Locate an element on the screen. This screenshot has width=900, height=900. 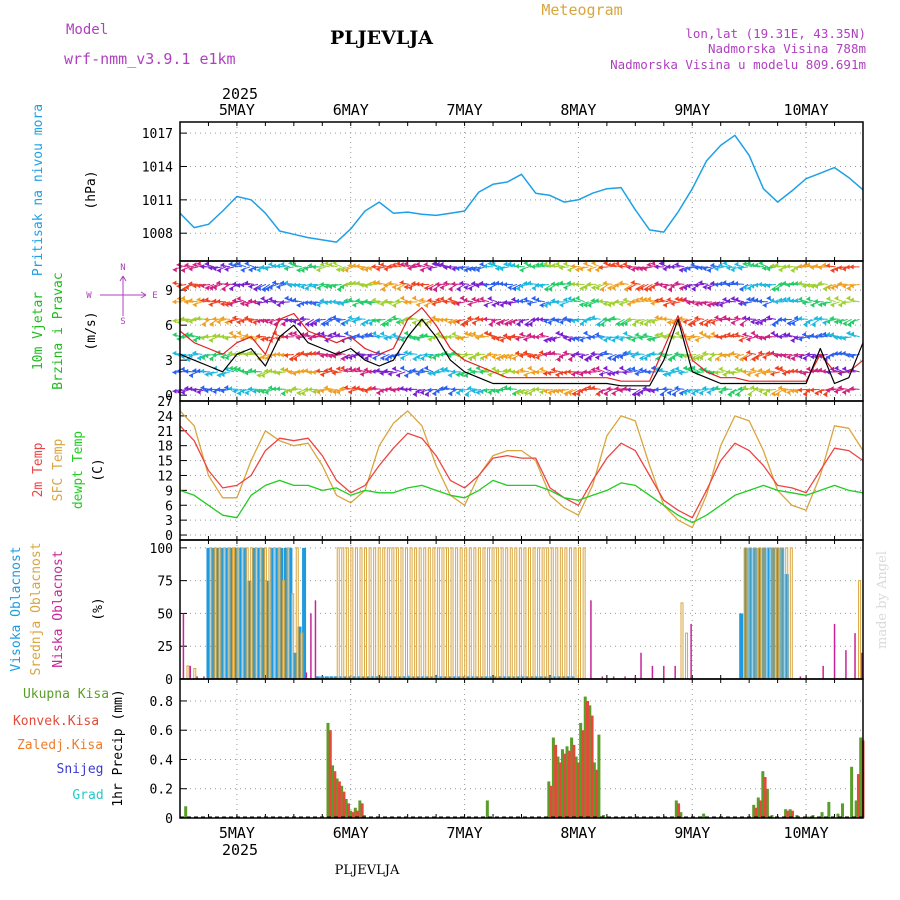
gust-line is located at coordinates (521, 344).